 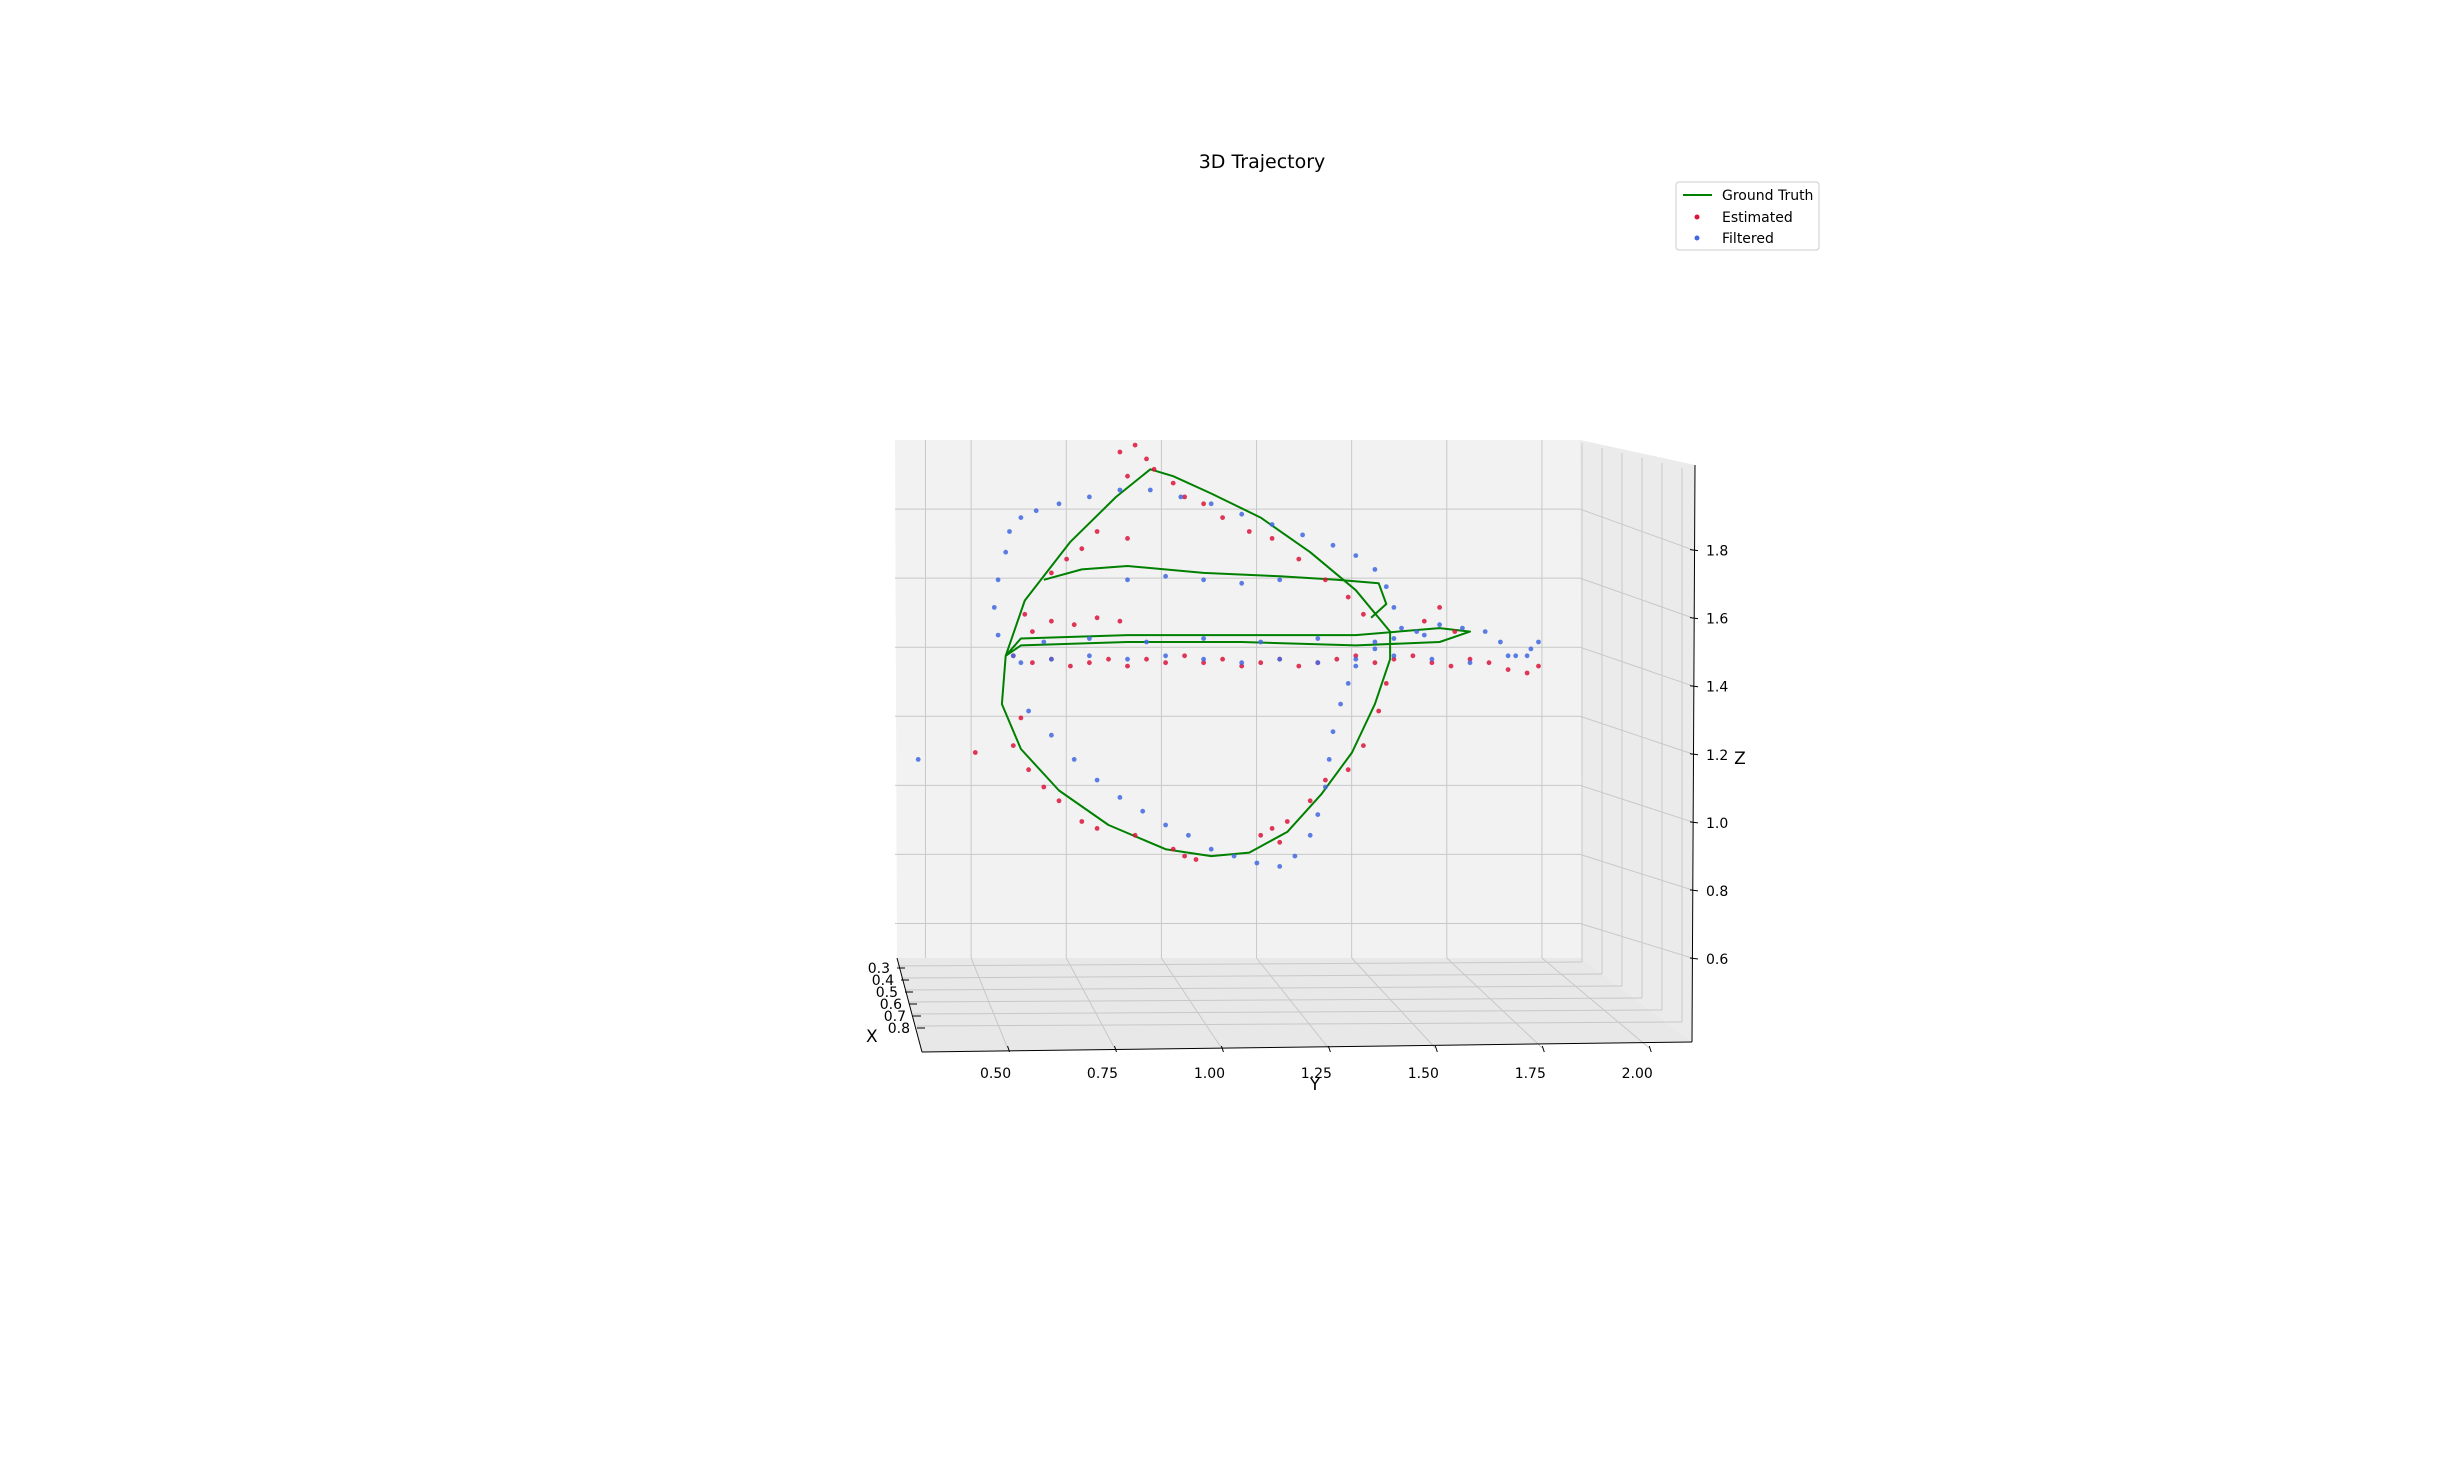 I want to click on legend: Ground Truth Estimated Filtered, so click(x=1747, y=216).